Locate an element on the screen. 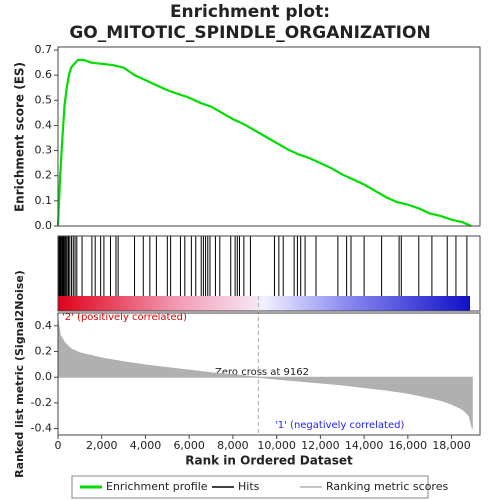  chart-subtitle: GO_MITOTIC_SPINDLE_ORGANIZATION is located at coordinates (249, 33).